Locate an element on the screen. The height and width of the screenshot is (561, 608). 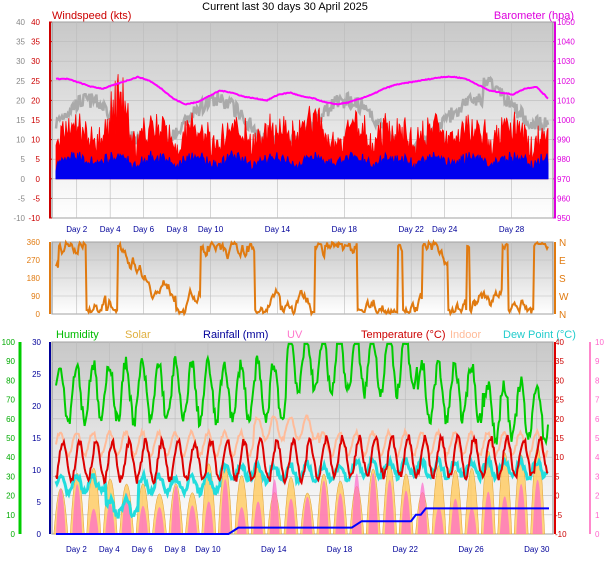
rain-tick-label: 15 is located at coordinates (36, 438).